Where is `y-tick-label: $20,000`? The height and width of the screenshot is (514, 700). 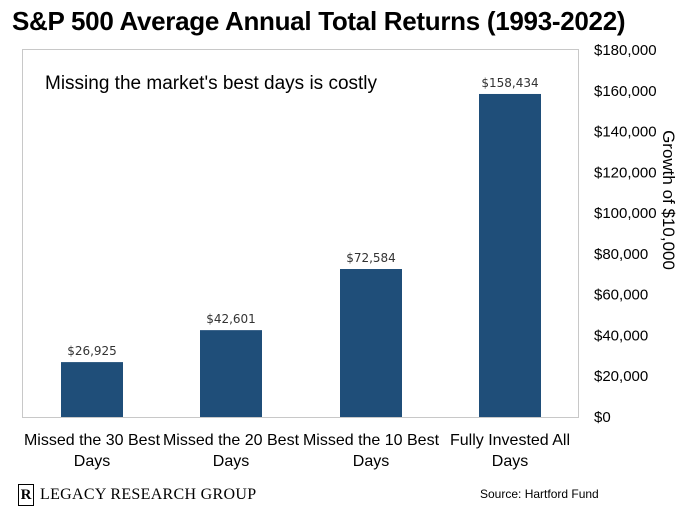 y-tick-label: $20,000 is located at coordinates (621, 376).